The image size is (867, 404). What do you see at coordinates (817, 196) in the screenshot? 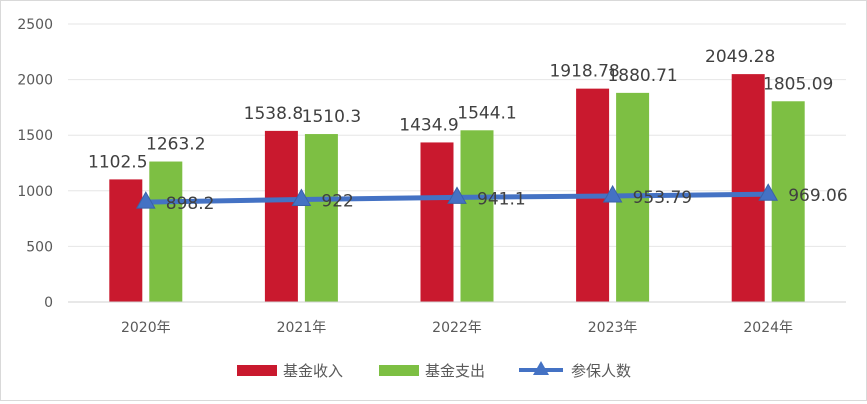
I see `line-data-label: 969.06` at bounding box center [817, 196].